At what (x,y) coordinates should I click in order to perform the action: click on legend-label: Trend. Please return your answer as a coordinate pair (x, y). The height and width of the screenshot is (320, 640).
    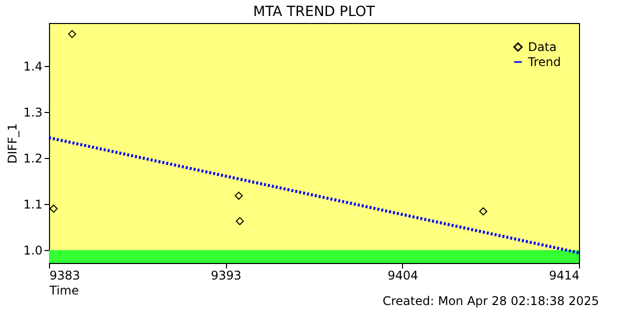
    Looking at the image, I should click on (544, 62).